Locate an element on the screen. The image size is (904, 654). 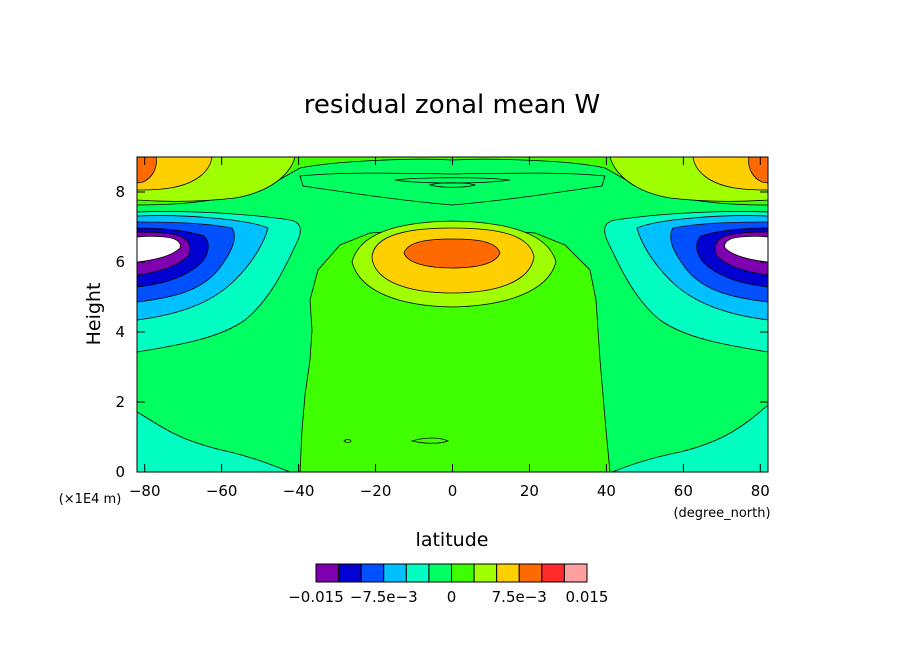
x-tick-label: 20 is located at coordinates (529, 491).